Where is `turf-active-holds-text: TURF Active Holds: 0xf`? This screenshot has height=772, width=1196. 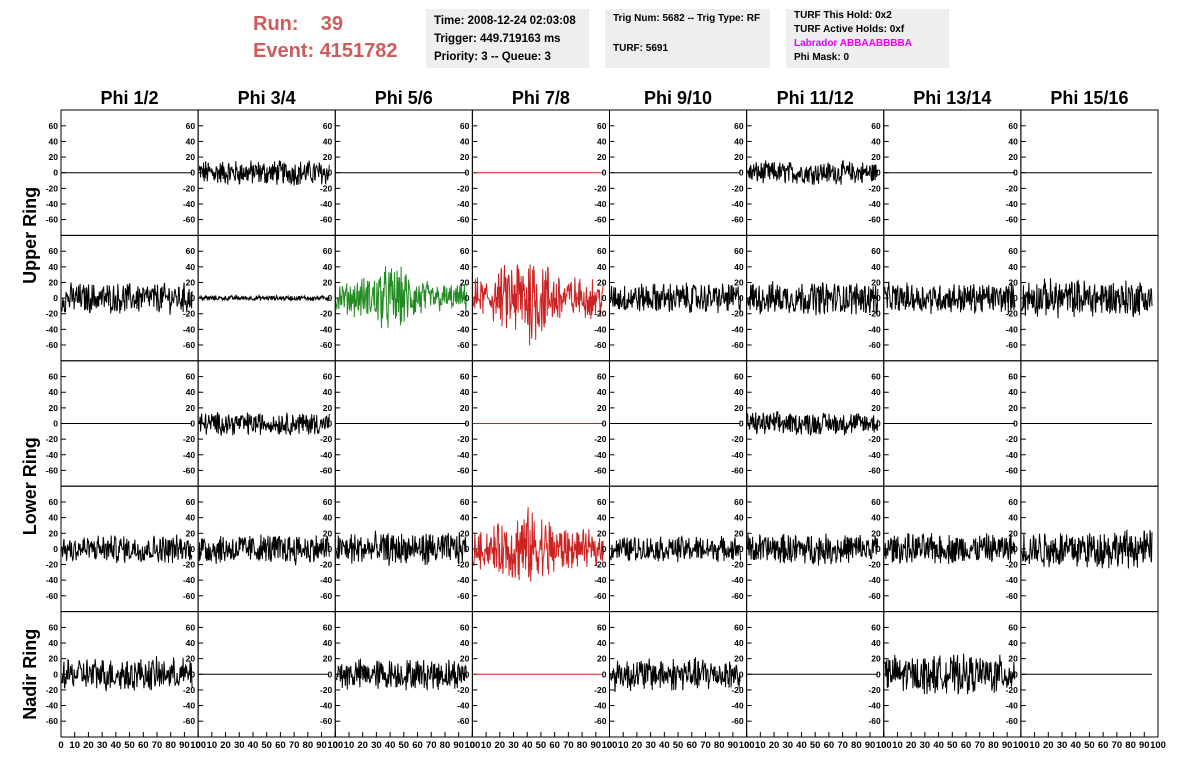 turf-active-holds-text: TURF Active Holds: 0xf is located at coordinates (849, 29).